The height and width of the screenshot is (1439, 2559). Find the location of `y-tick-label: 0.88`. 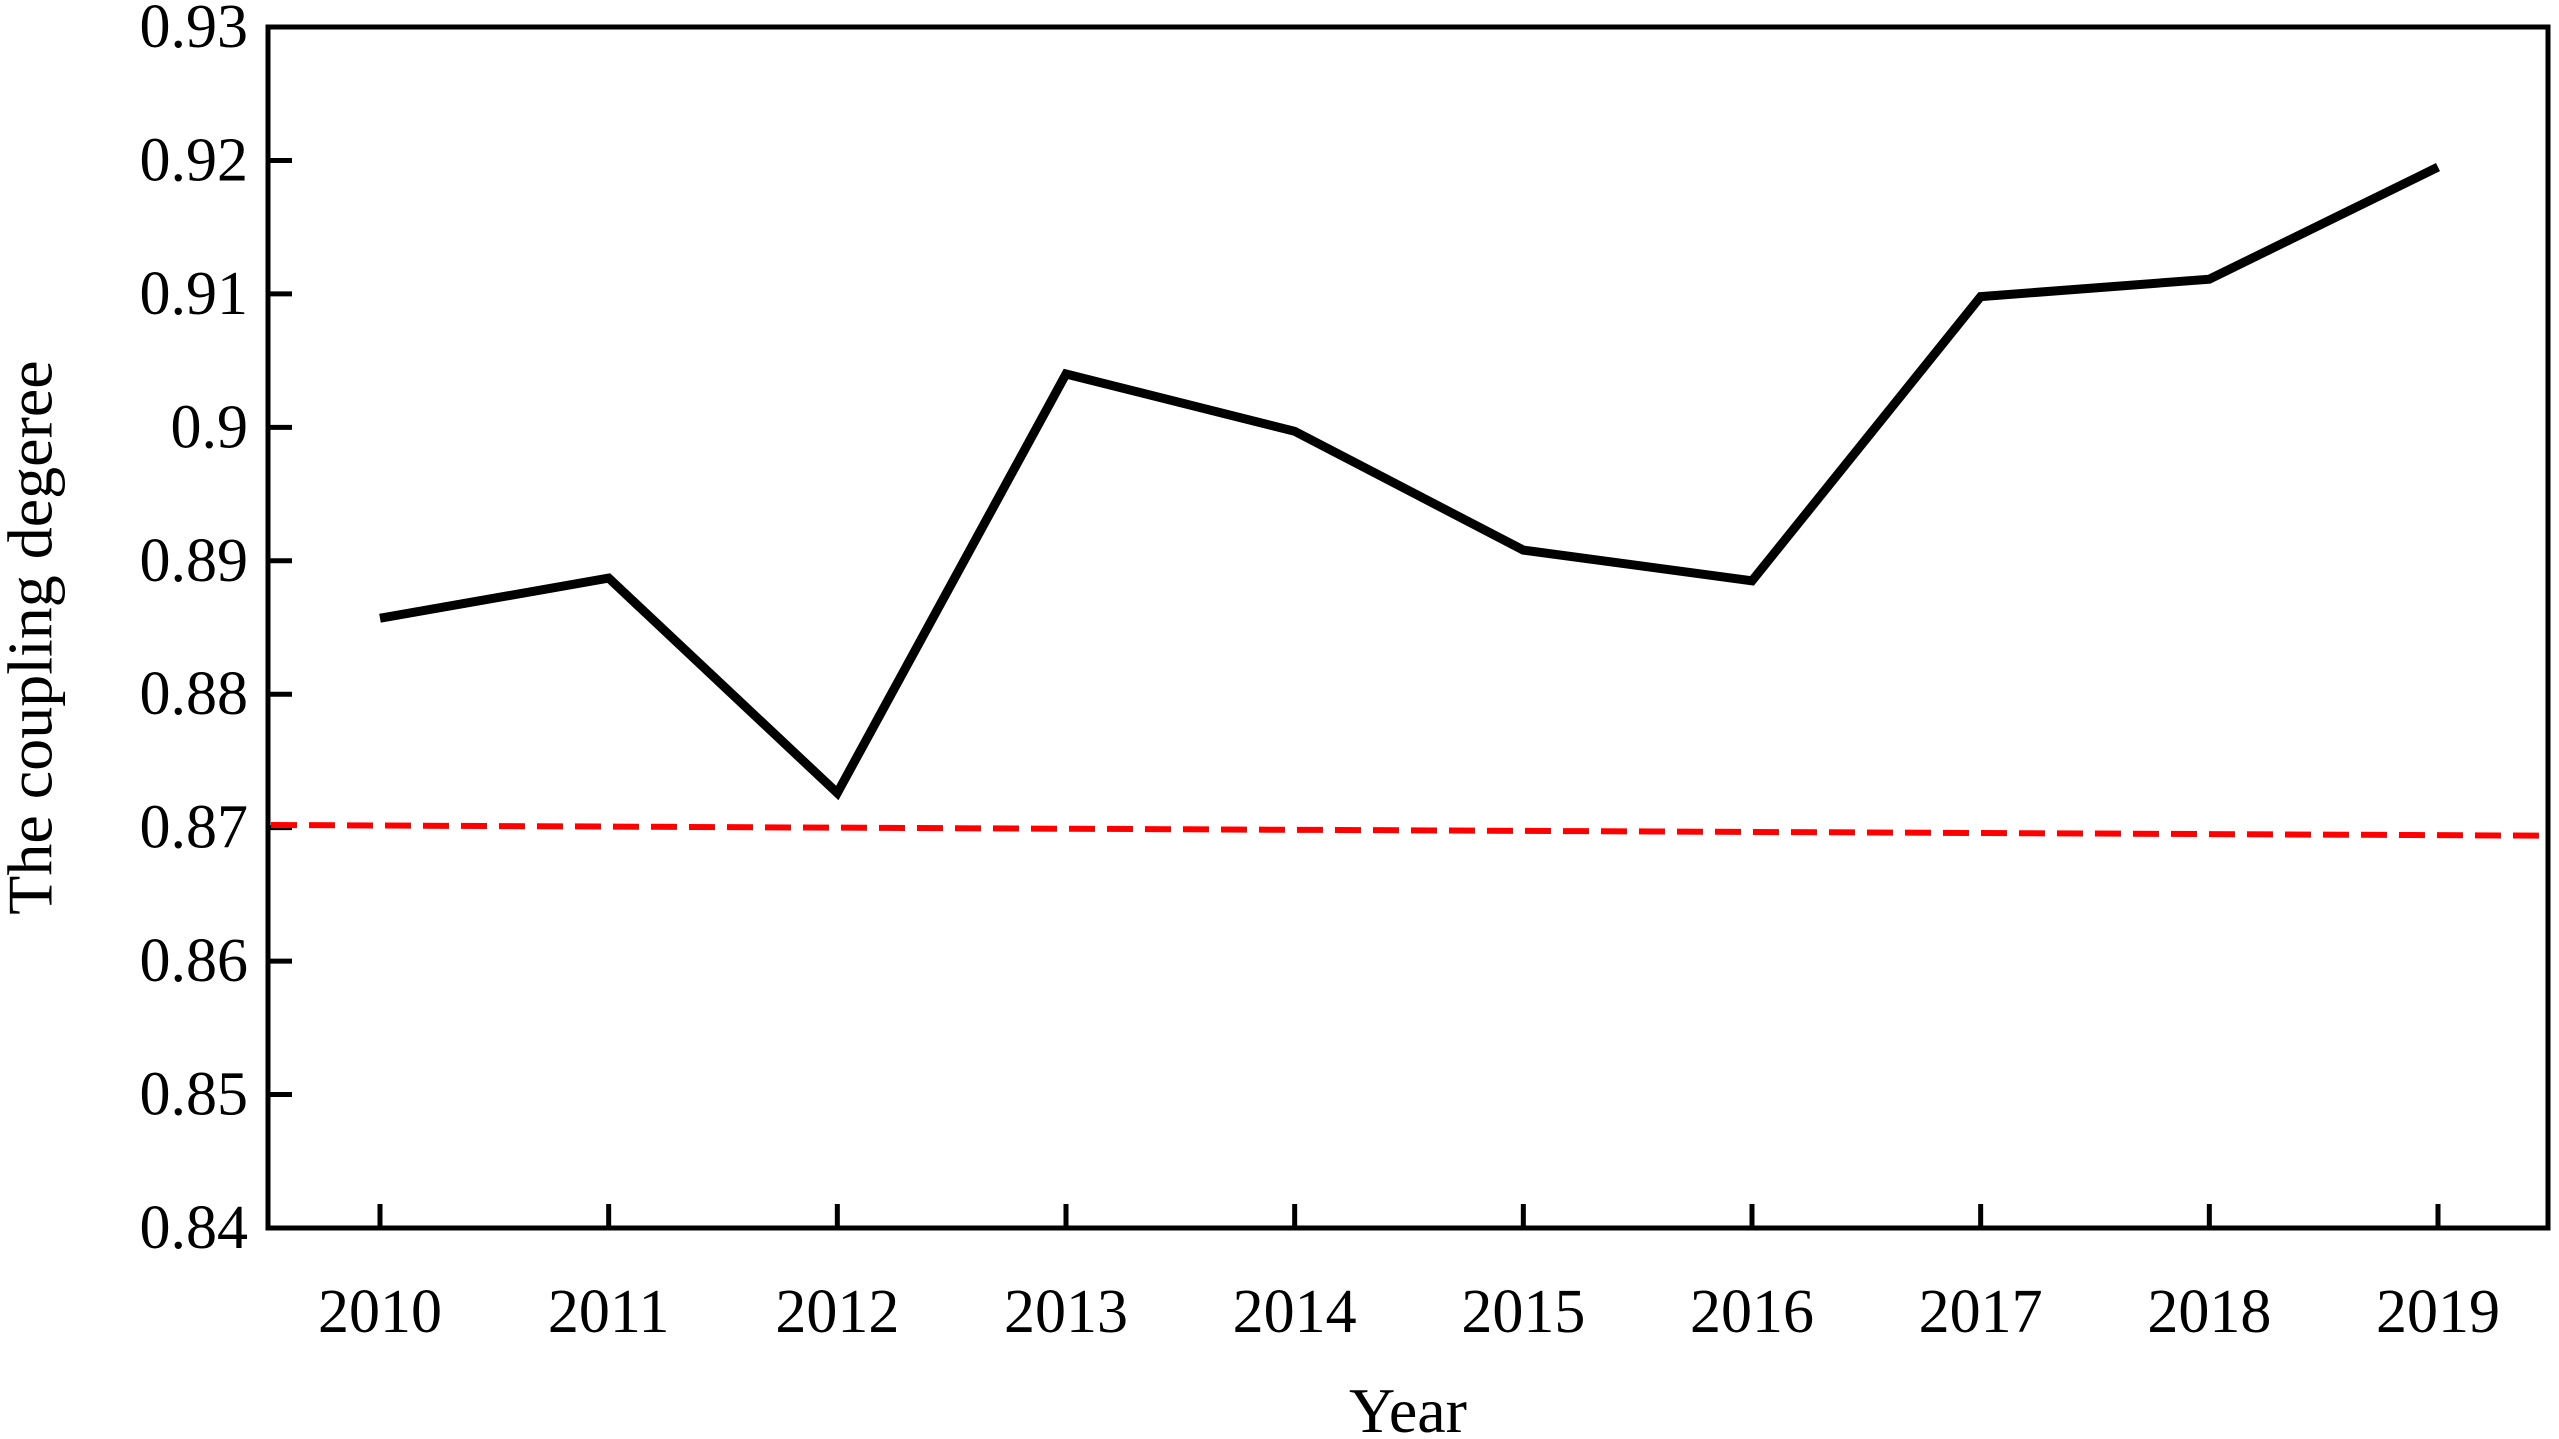

y-tick-label: 0.88 is located at coordinates (194, 694).